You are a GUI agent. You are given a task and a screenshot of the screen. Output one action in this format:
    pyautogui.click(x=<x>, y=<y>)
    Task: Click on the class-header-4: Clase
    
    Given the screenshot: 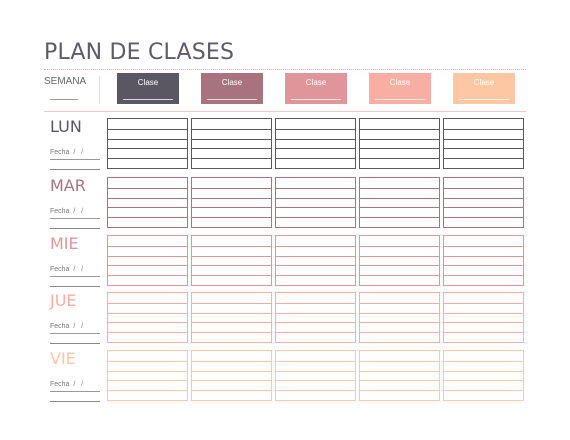 What is the action you would take?
    pyautogui.click(x=400, y=88)
    